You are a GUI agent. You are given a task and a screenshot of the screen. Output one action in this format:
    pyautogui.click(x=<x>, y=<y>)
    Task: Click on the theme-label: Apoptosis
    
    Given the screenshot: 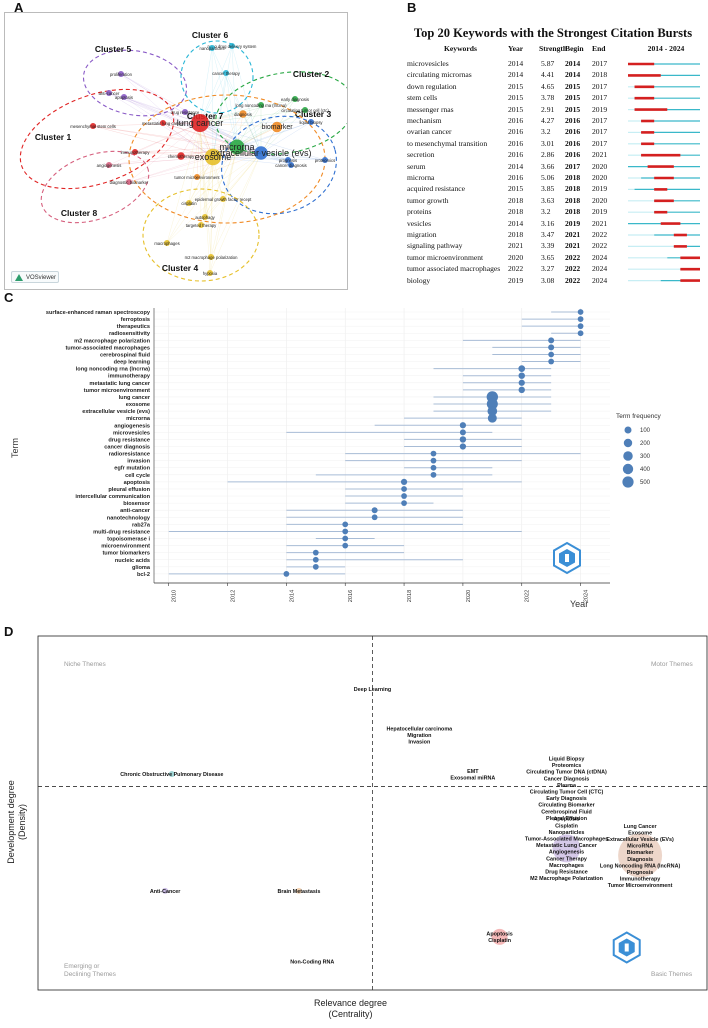 What is the action you would take?
    pyautogui.click(x=566, y=820)
    